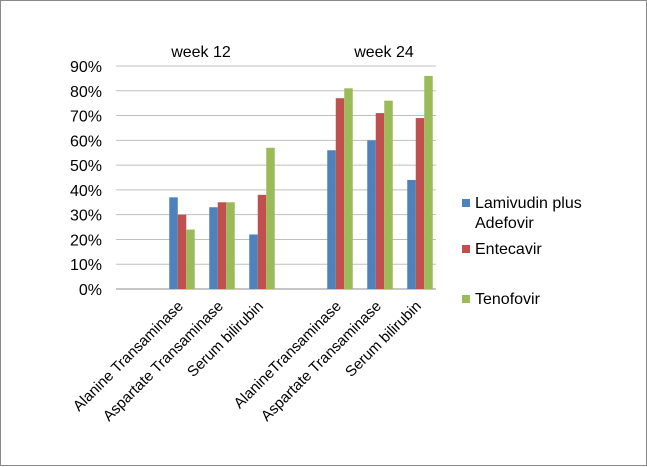  What do you see at coordinates (86, 141) in the screenshot?
I see `y-tick-label: 60%` at bounding box center [86, 141].